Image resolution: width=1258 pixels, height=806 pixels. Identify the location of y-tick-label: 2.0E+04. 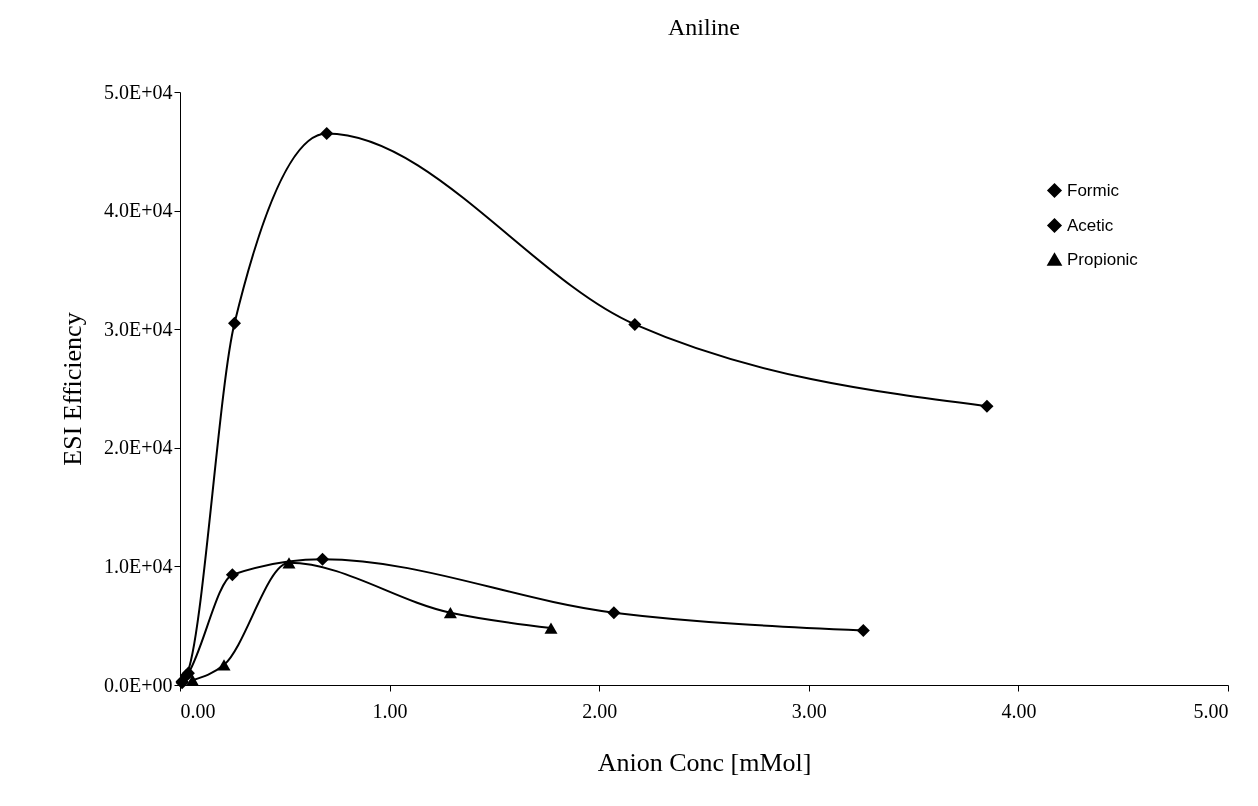
(138, 447).